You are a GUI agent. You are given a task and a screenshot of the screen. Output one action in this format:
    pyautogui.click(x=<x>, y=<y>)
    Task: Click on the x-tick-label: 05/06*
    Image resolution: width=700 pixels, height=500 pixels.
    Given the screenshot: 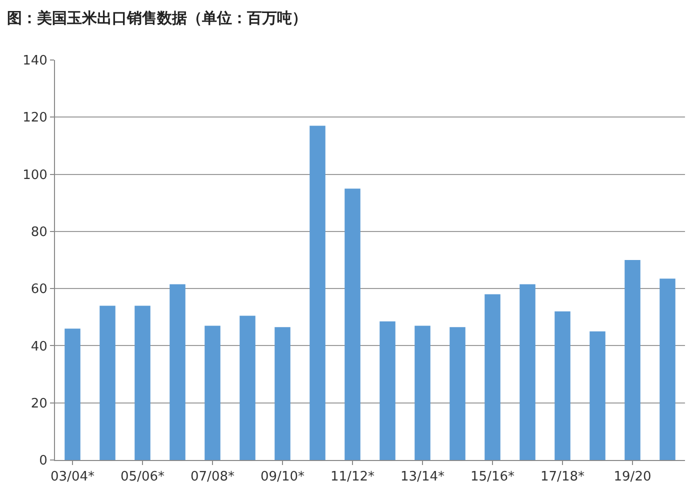 What is the action you would take?
    pyautogui.click(x=142, y=477)
    